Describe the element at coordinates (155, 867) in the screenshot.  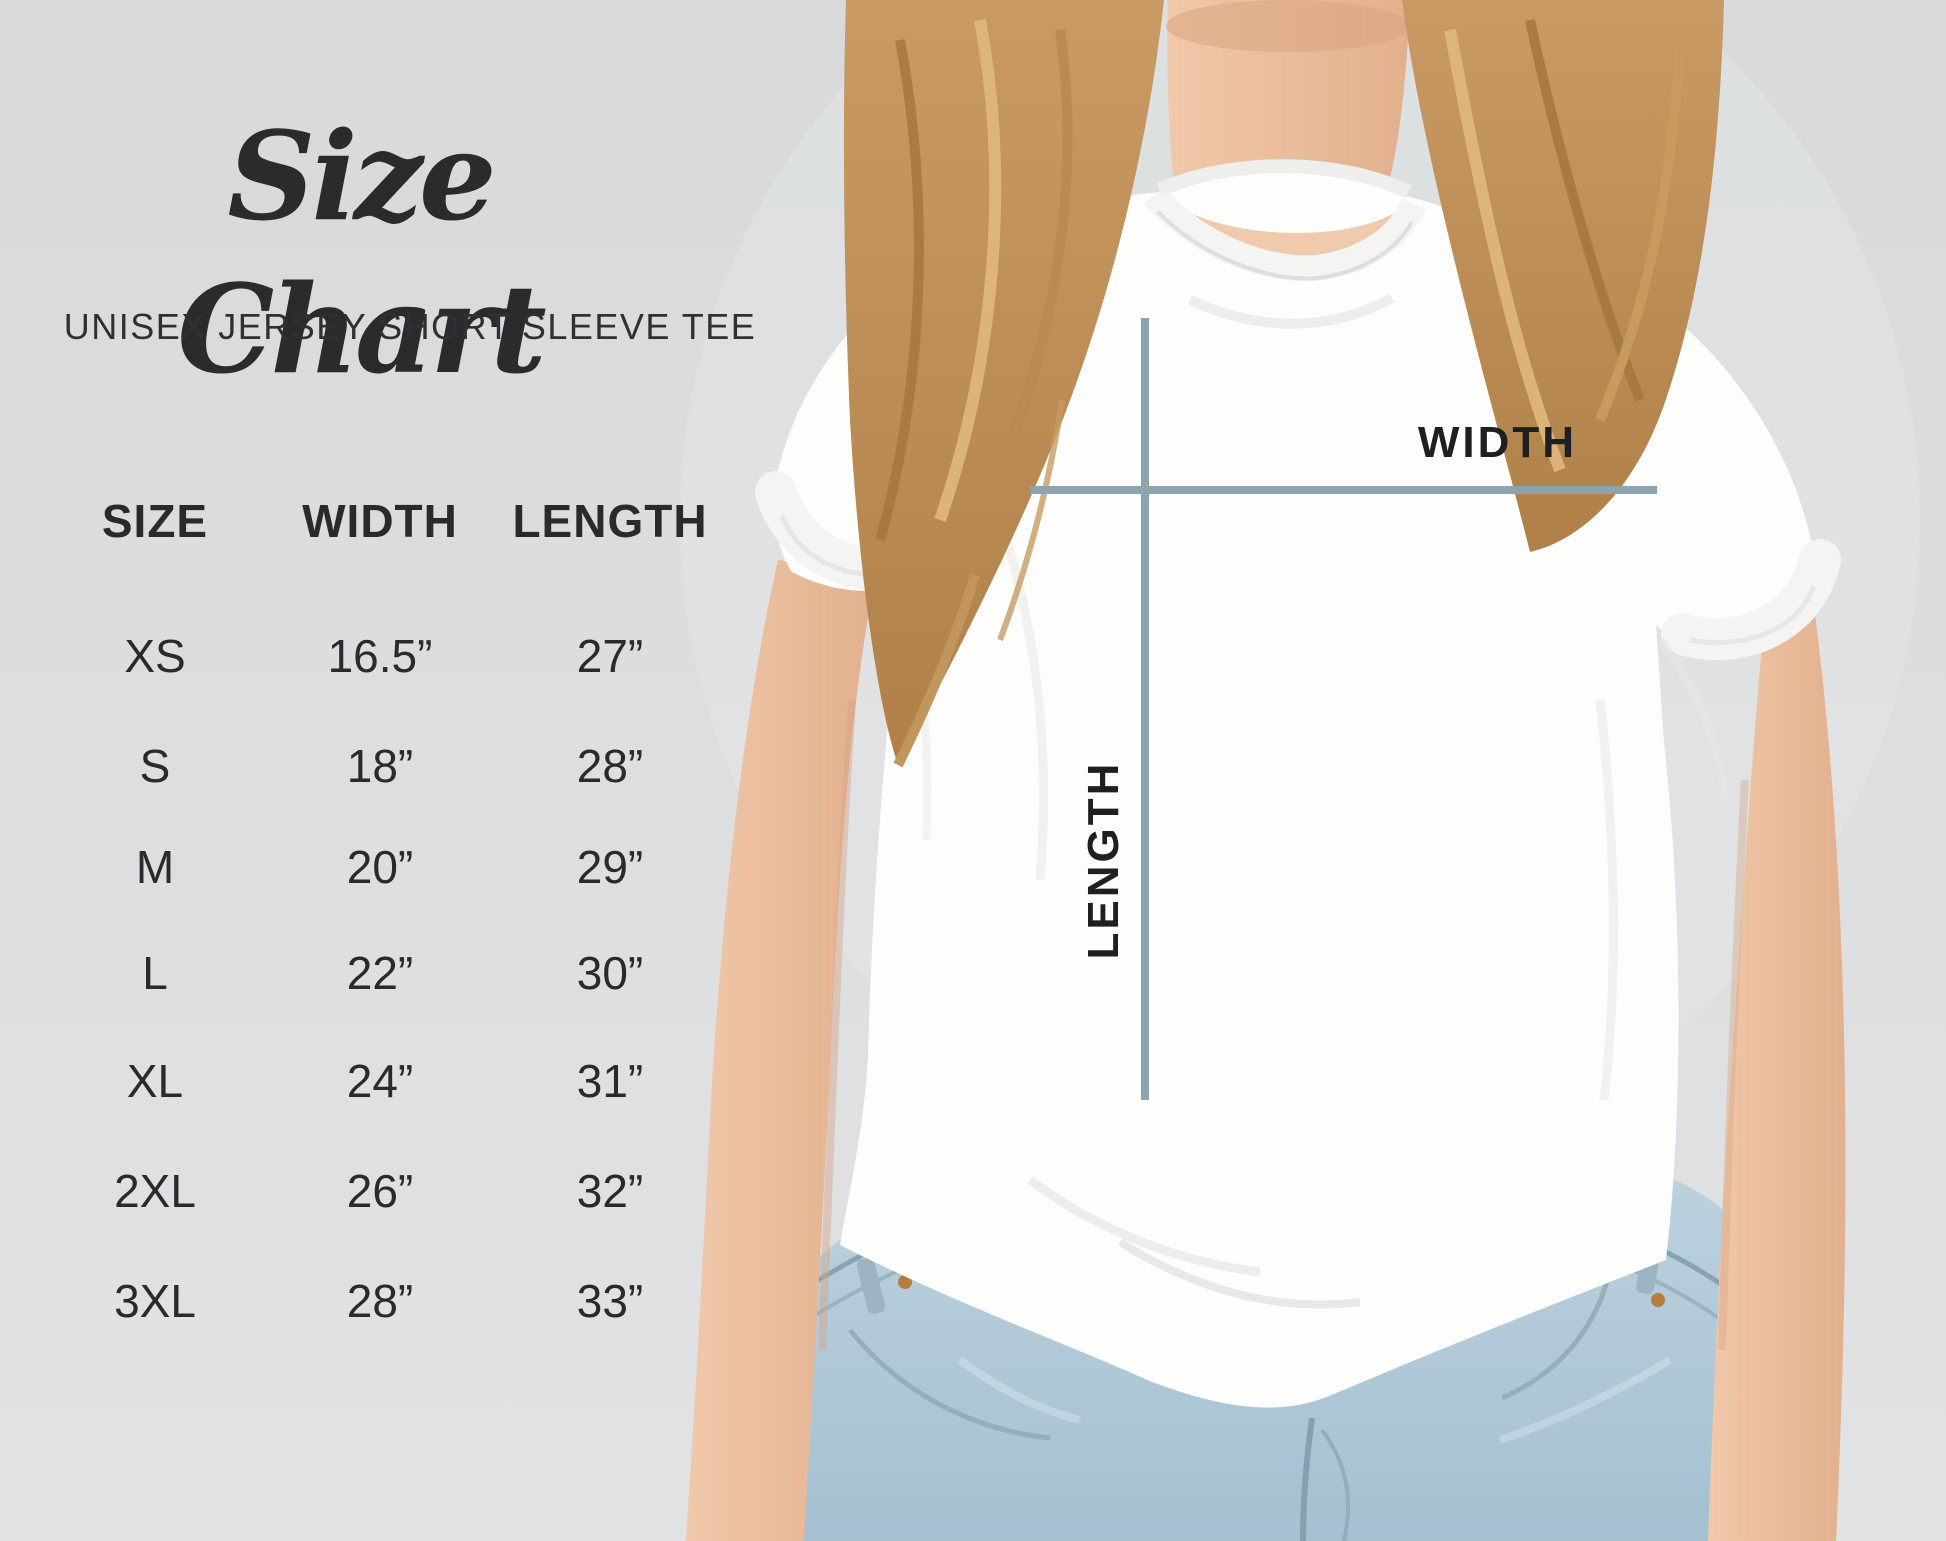
I see `cell-size: M` at that location.